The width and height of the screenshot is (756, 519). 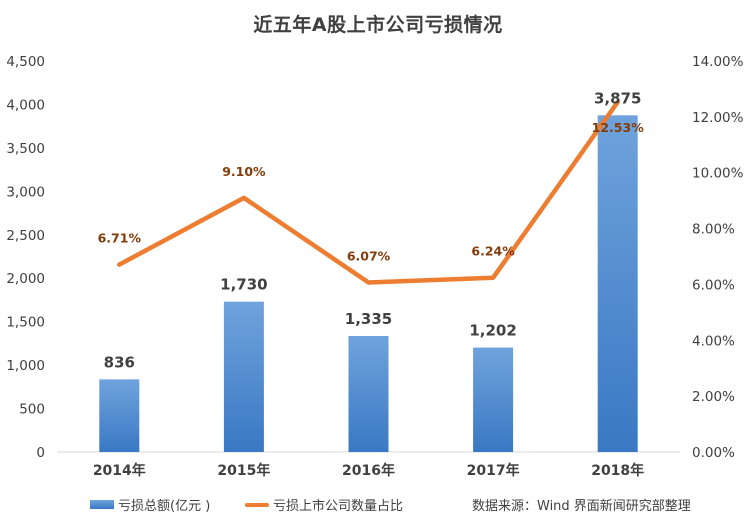 What do you see at coordinates (492, 331) in the screenshot?
I see `bar-value-label: 1,202` at bounding box center [492, 331].